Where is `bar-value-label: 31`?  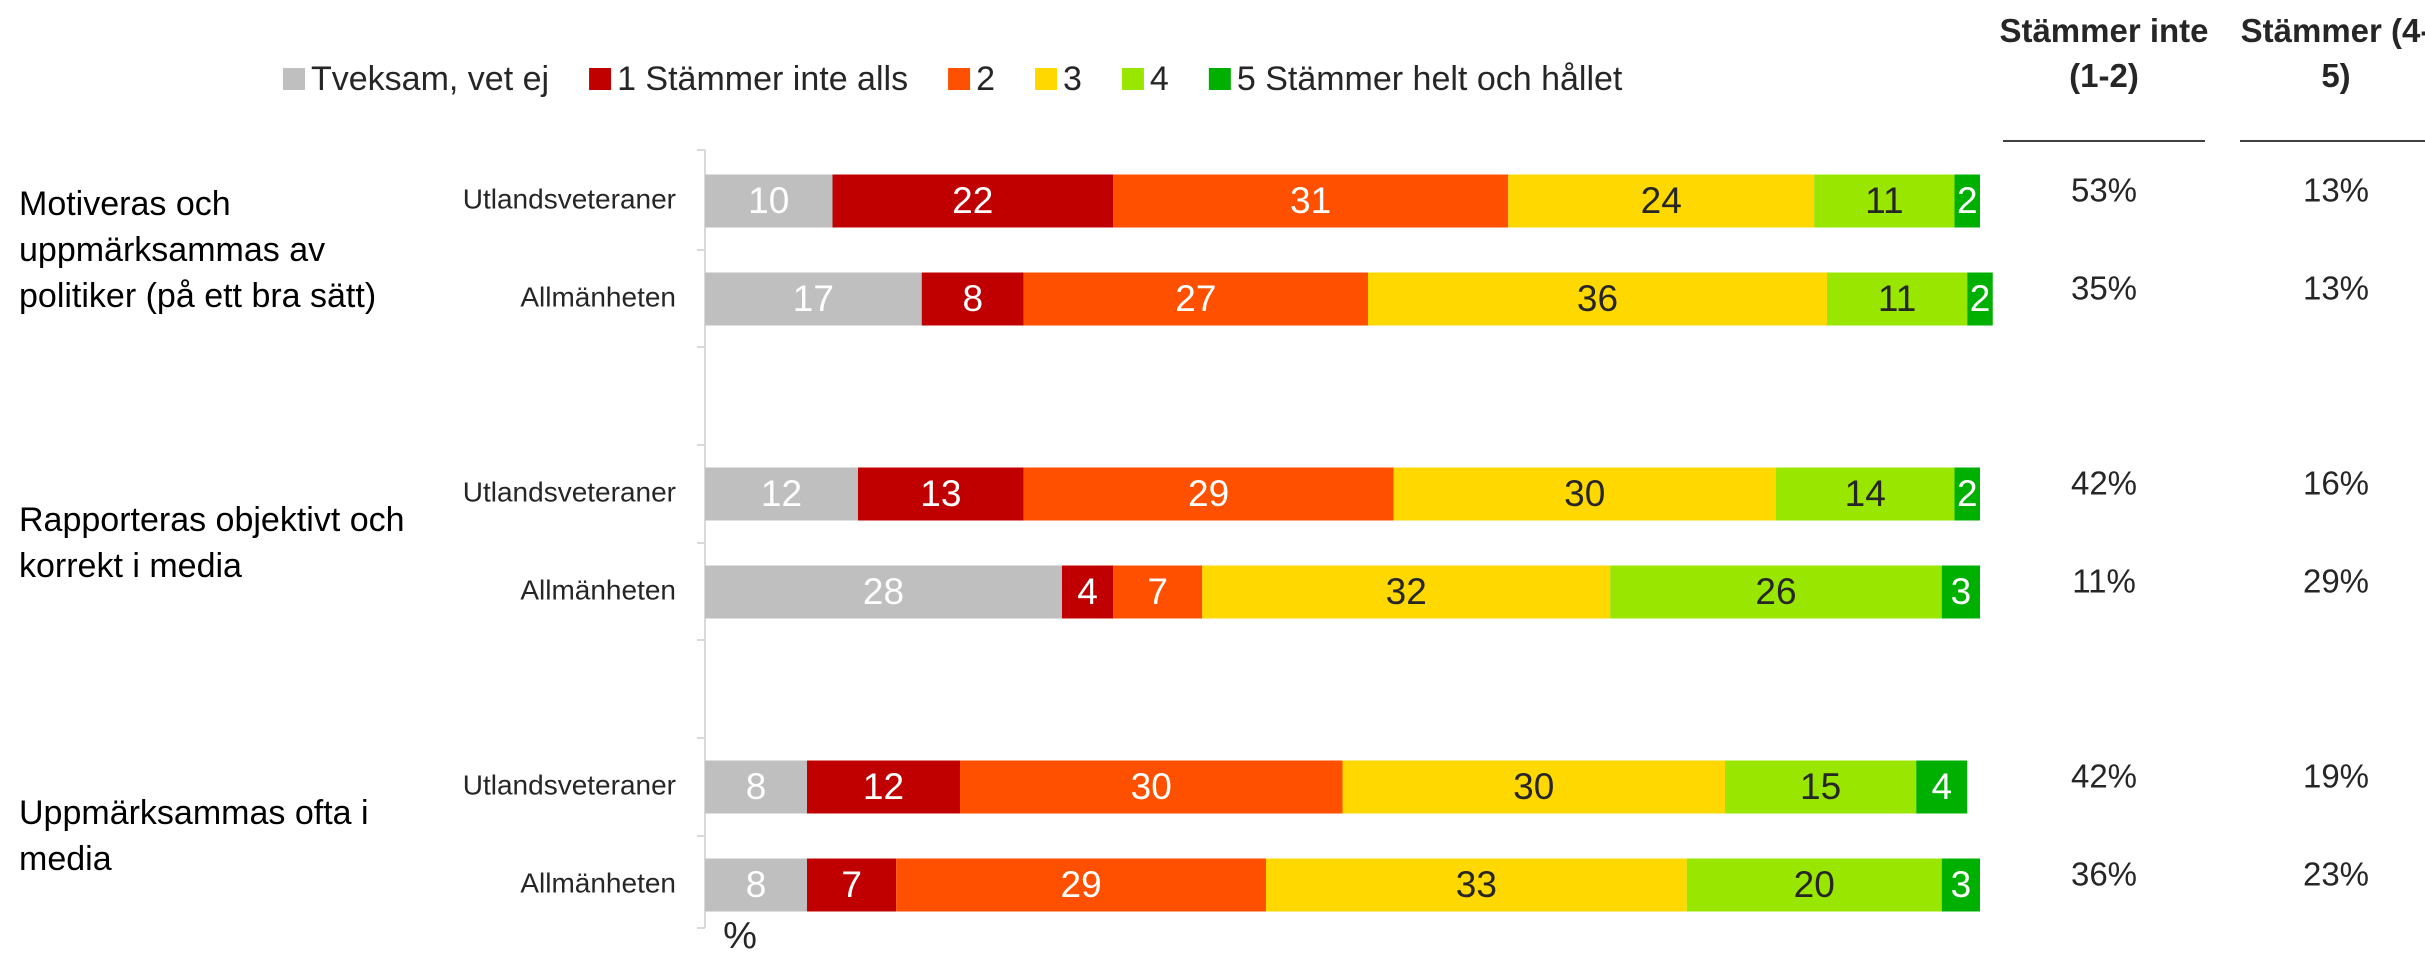 bar-value-label: 31 is located at coordinates (1310, 200).